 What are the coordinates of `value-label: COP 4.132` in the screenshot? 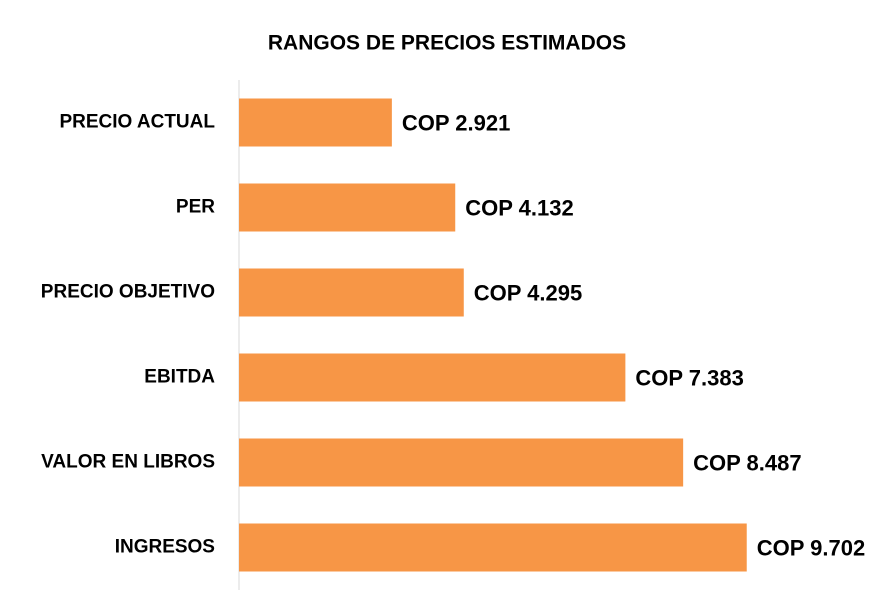 It's located at (519, 207).